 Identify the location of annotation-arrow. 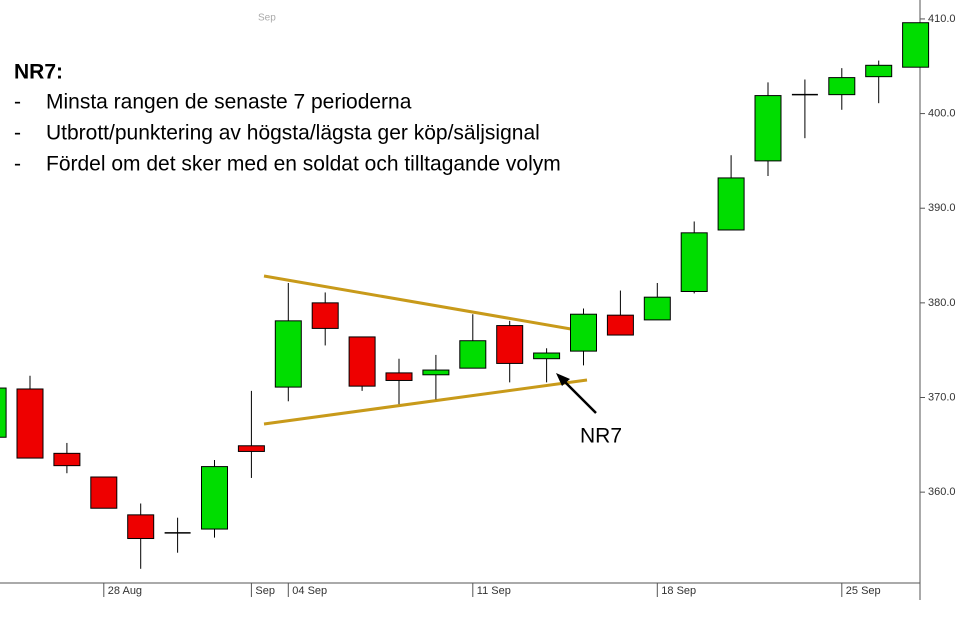
(578, 395).